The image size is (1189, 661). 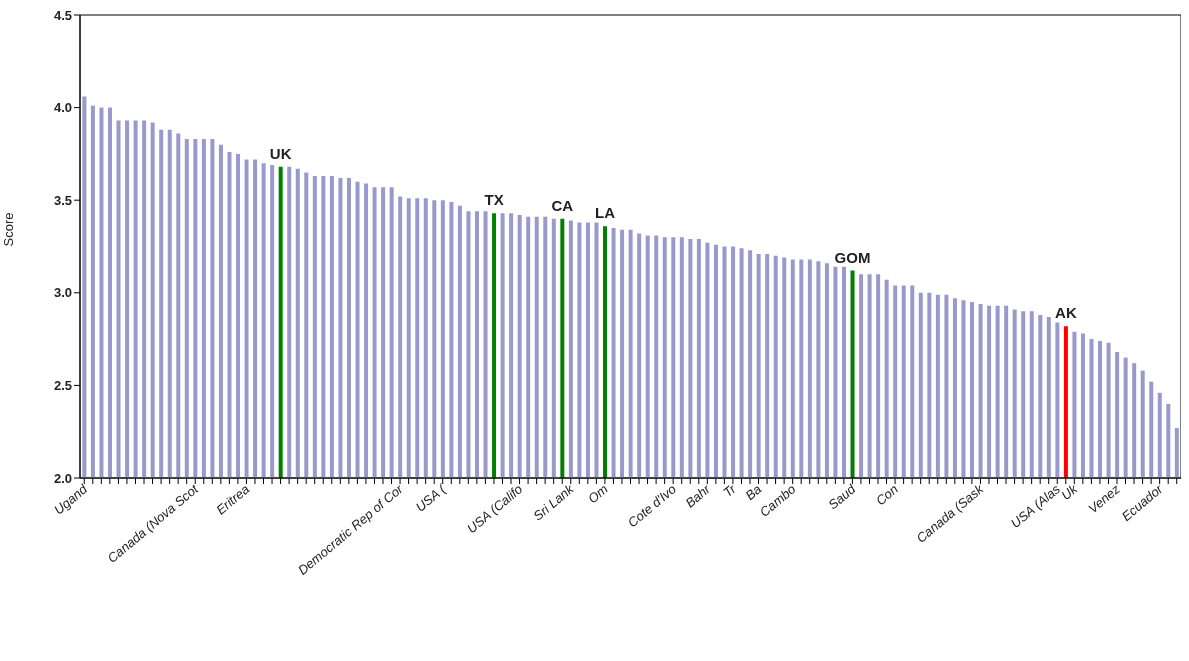 What do you see at coordinates (651, 506) in the screenshot?
I see `x-tick-label: Cote d'Ivo` at bounding box center [651, 506].